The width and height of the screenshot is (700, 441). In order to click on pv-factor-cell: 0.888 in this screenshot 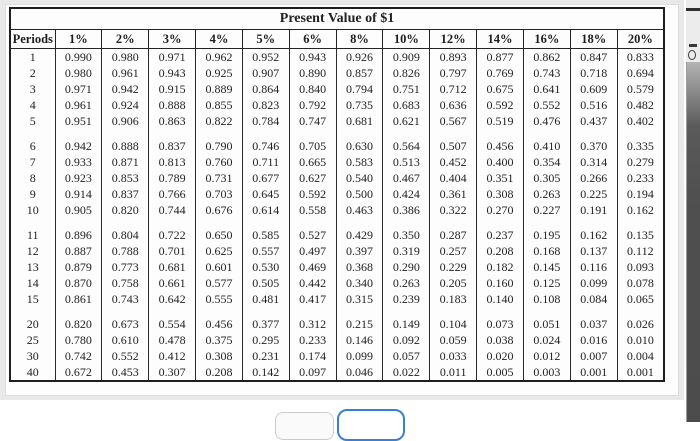, I will do `click(125, 146)`.